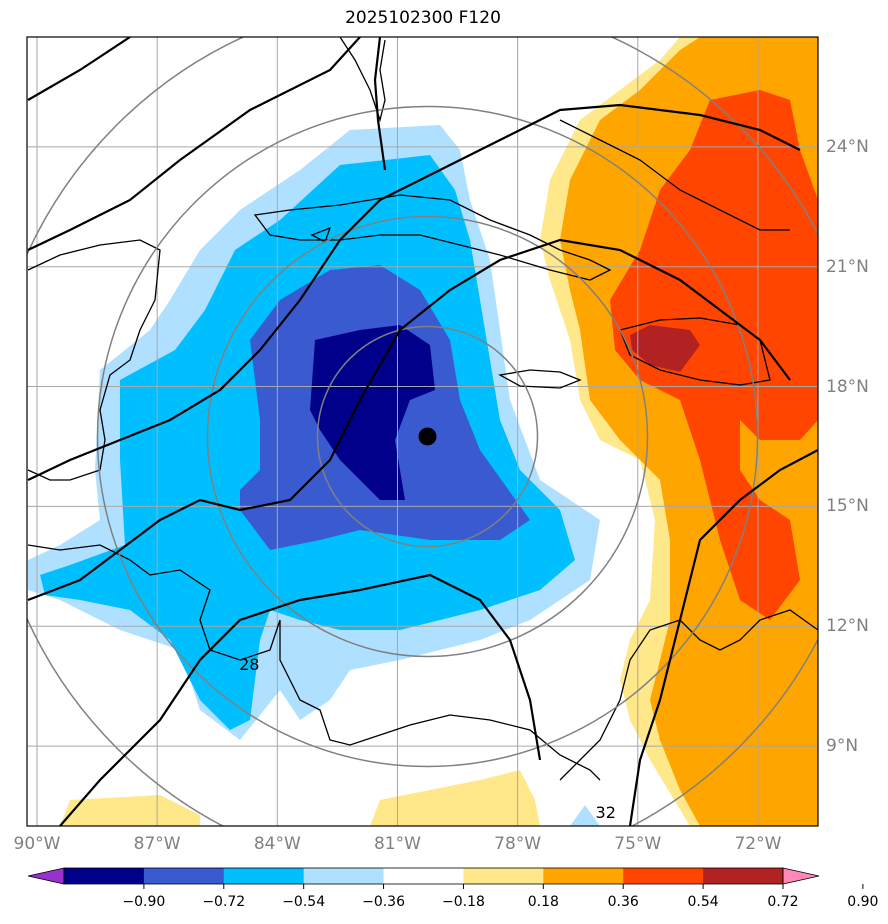  I want to click on anomaly-fill-neg-018-south, so click(585, 815).